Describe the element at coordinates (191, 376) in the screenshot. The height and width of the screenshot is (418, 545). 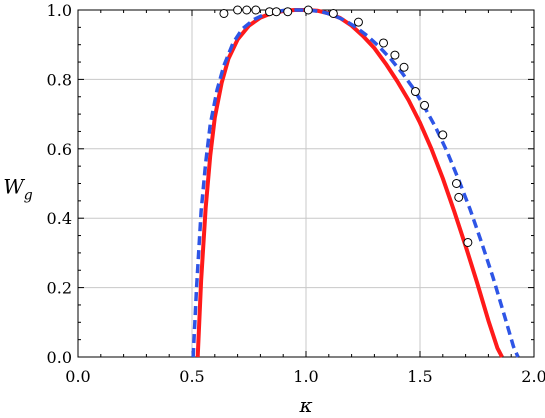
I see `x-tick-label: 0.5` at that location.